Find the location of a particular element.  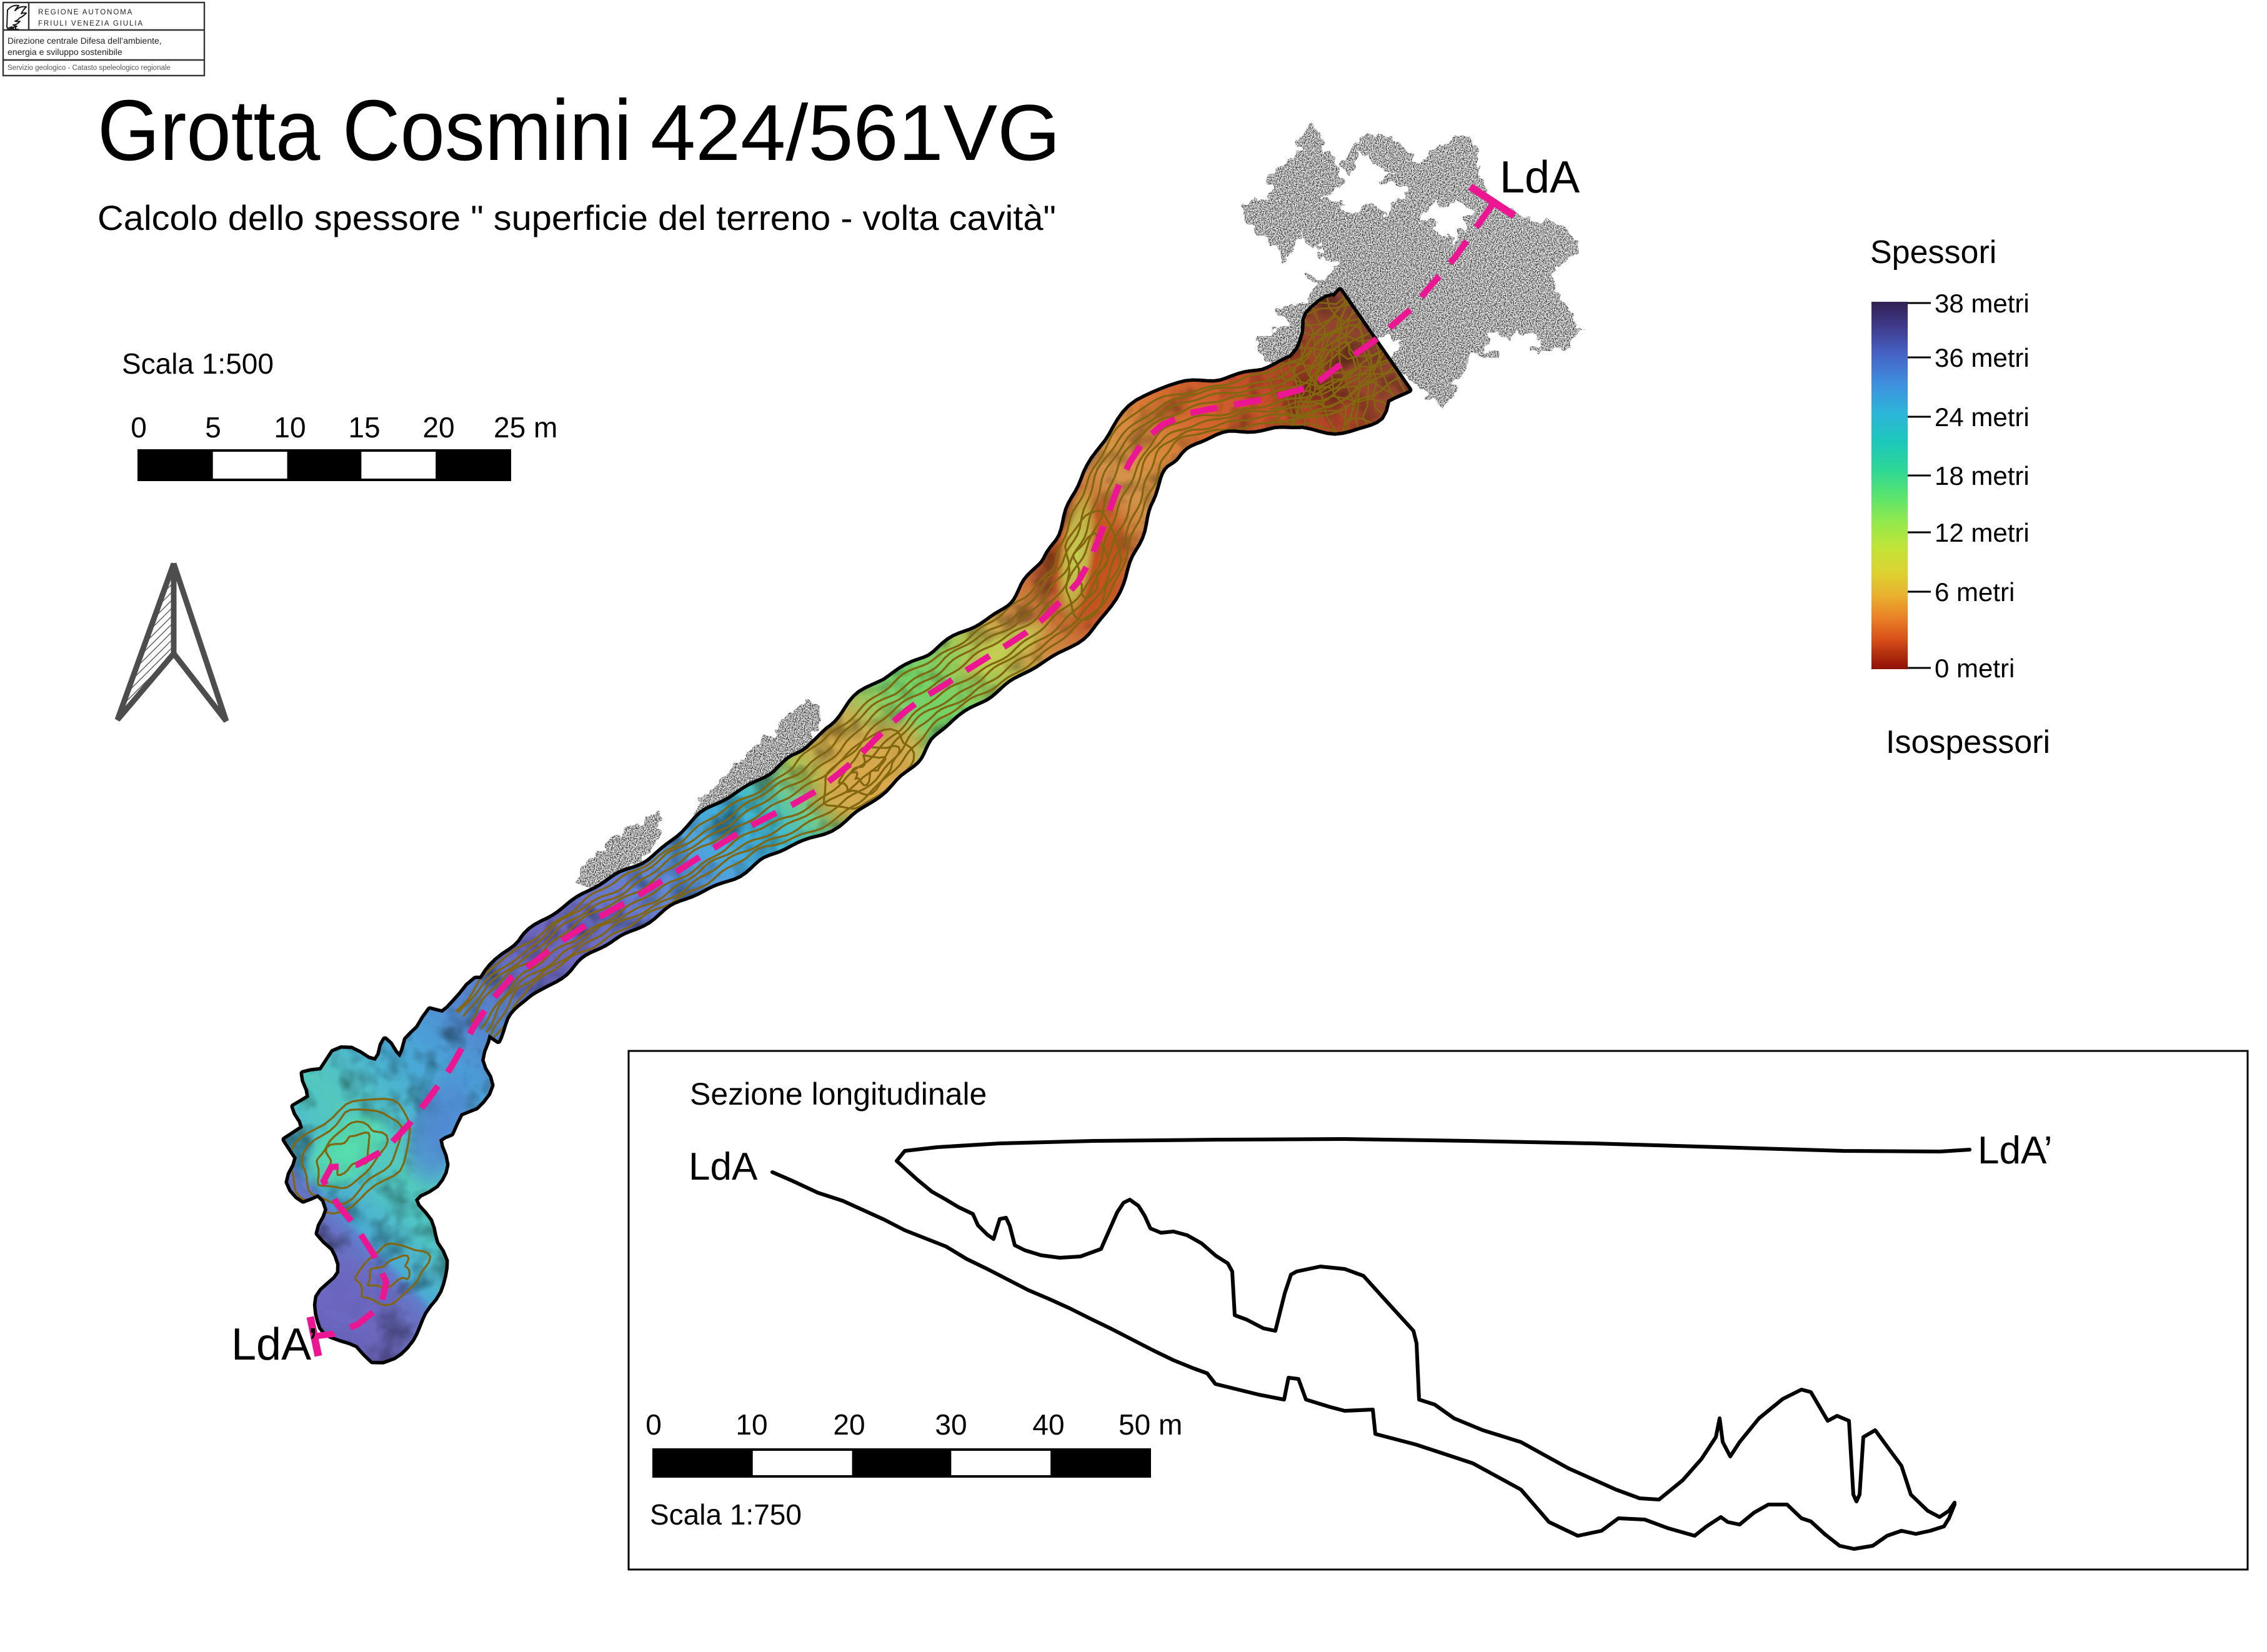

svg-text: 12 metri is located at coordinates (1982, 532).